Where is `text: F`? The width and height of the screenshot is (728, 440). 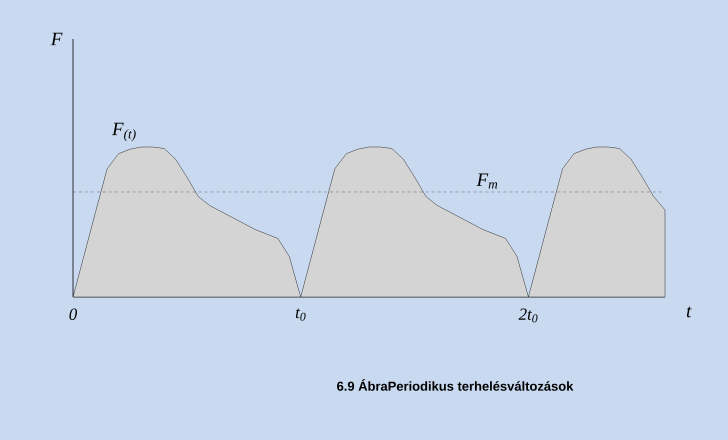
text: F is located at coordinates (56, 39).